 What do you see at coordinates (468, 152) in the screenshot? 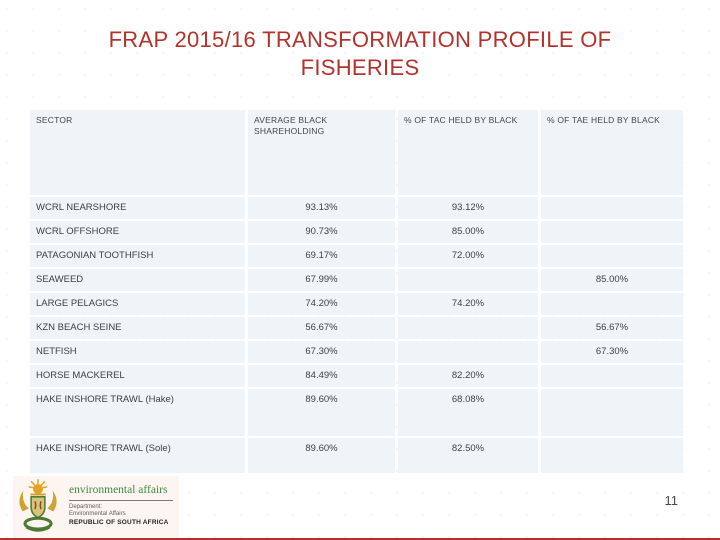
I see `column-header-tac: % OF TAC HELD BY BLACK` at bounding box center [468, 152].